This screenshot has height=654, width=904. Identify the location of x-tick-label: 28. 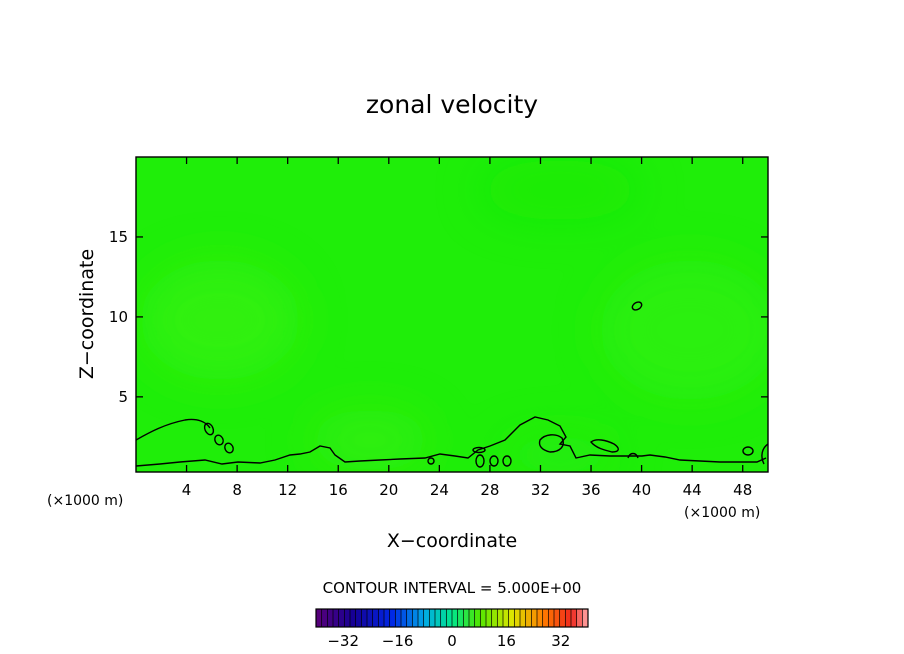
(489, 490).